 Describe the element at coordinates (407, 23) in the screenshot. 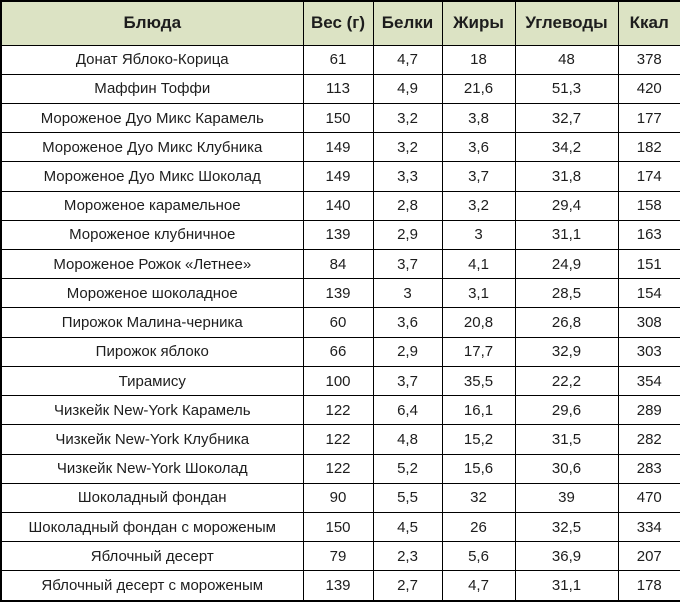

I see `column-header-protein: Белки` at that location.